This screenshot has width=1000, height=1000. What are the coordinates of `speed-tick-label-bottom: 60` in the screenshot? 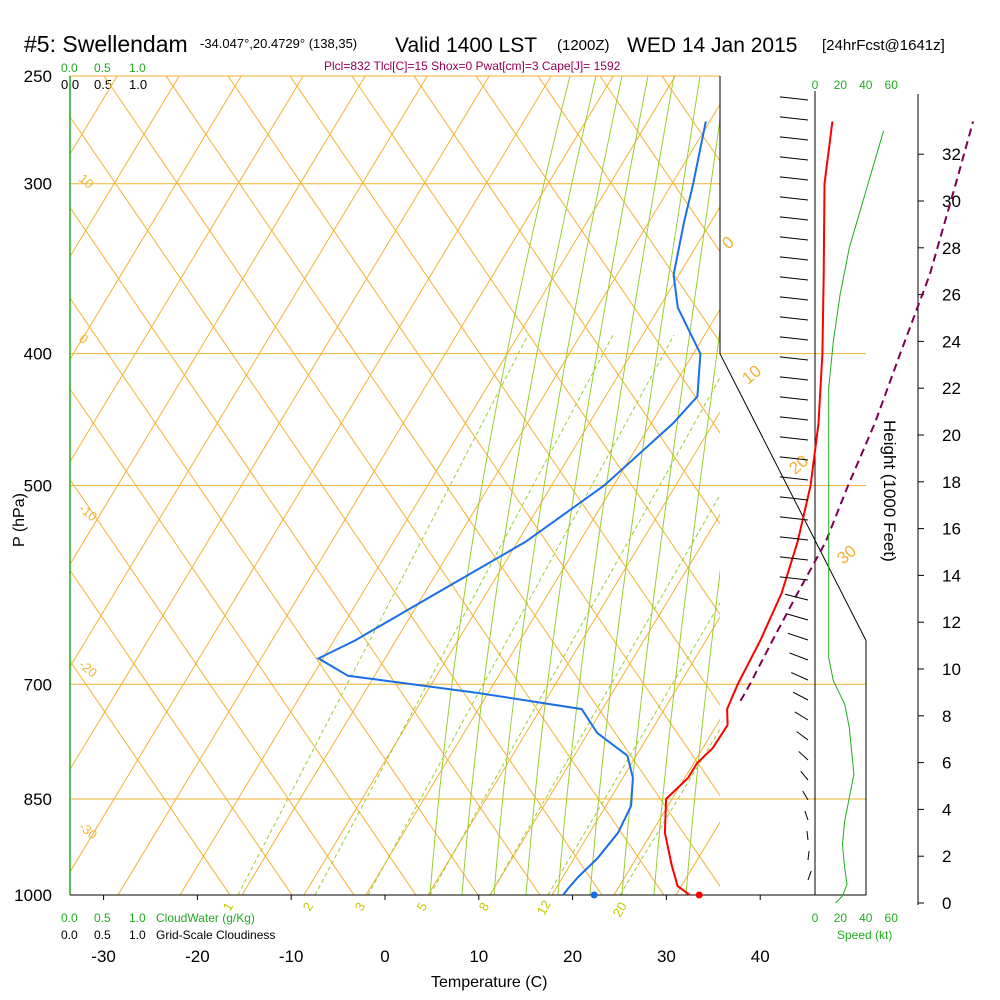 It's located at (892, 918).